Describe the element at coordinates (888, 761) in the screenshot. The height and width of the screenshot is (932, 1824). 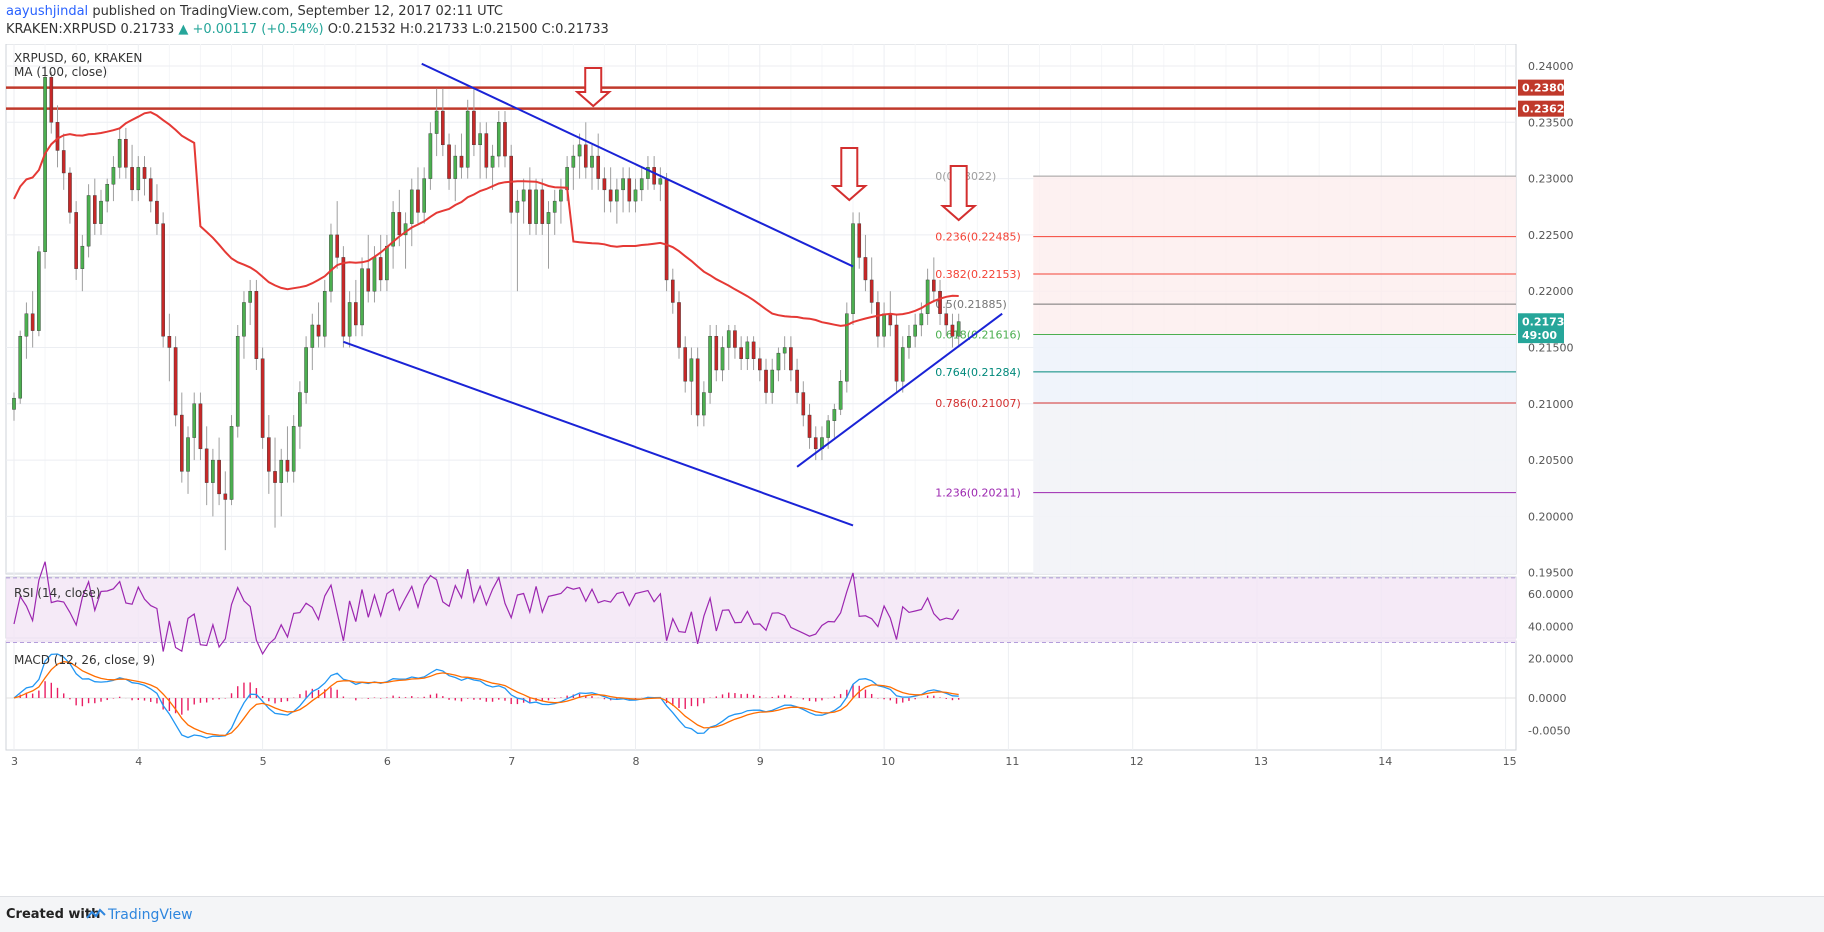
I see `x-tick-label: 10` at that location.